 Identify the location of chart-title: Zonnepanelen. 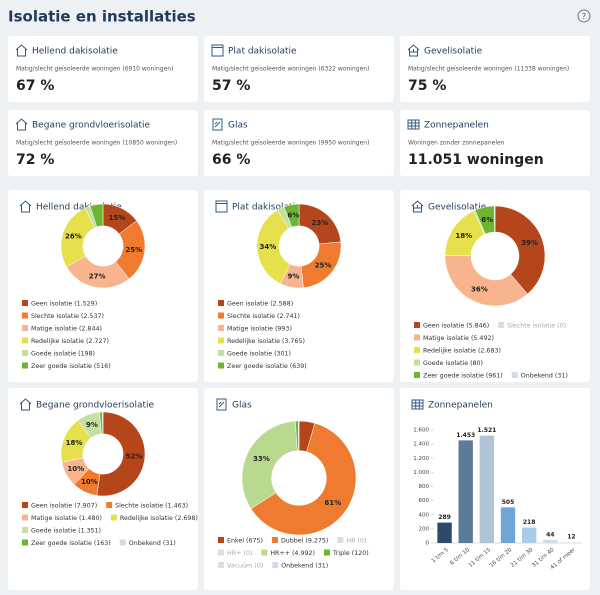
(460, 406).